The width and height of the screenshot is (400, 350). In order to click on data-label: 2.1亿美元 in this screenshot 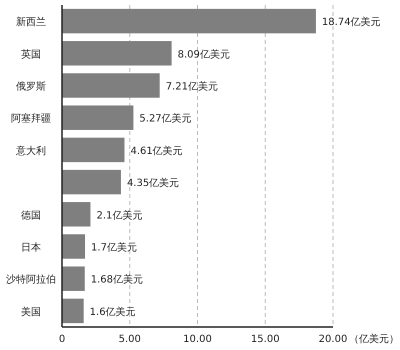, I will do `click(119, 215)`.